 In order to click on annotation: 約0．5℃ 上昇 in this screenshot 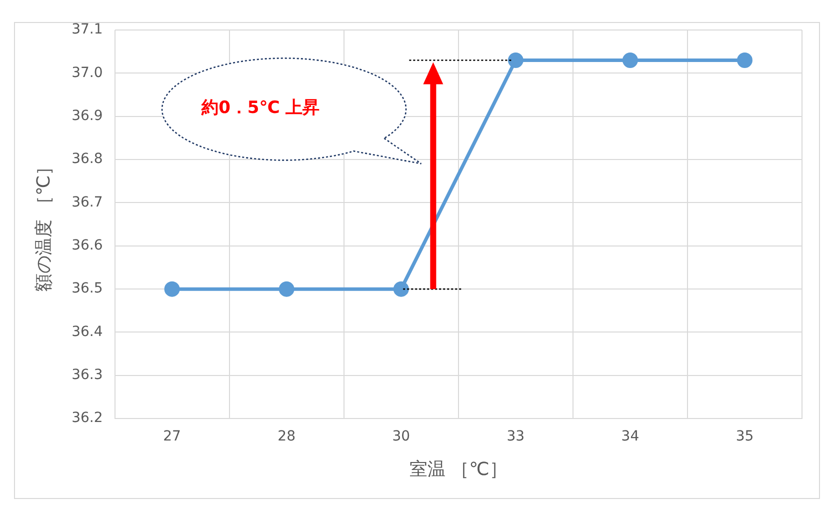, I will do `click(261, 107)`.